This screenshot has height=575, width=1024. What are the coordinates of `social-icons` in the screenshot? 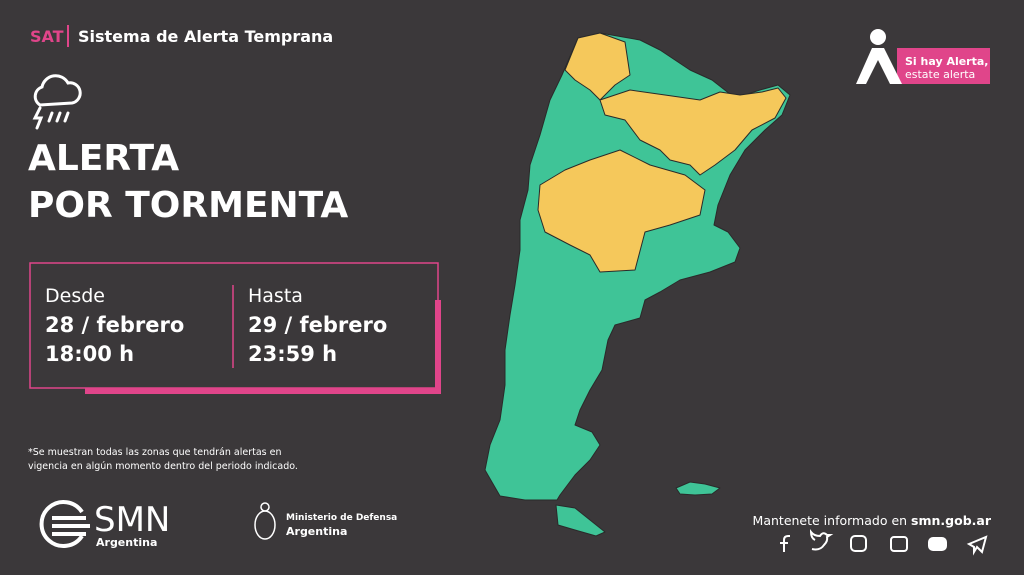 It's located at (884, 542).